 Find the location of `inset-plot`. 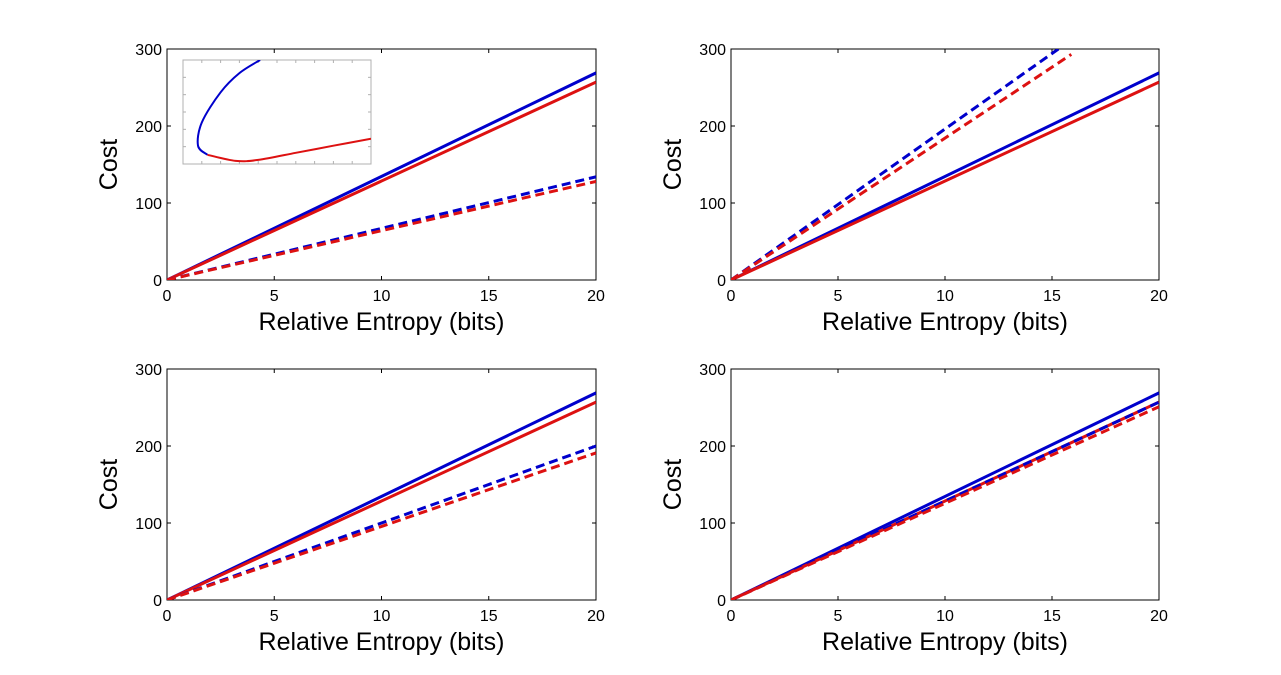

inset-plot is located at coordinates (277, 112).